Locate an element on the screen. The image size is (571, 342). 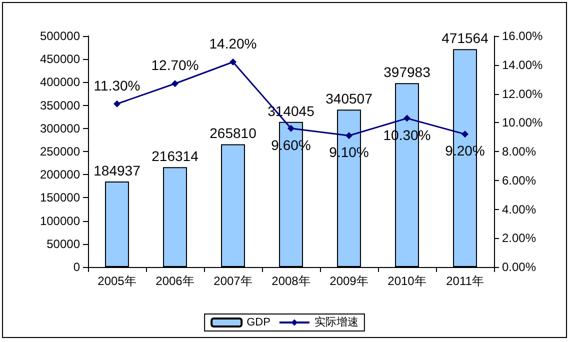
legend-label: GDP is located at coordinates (258, 322).